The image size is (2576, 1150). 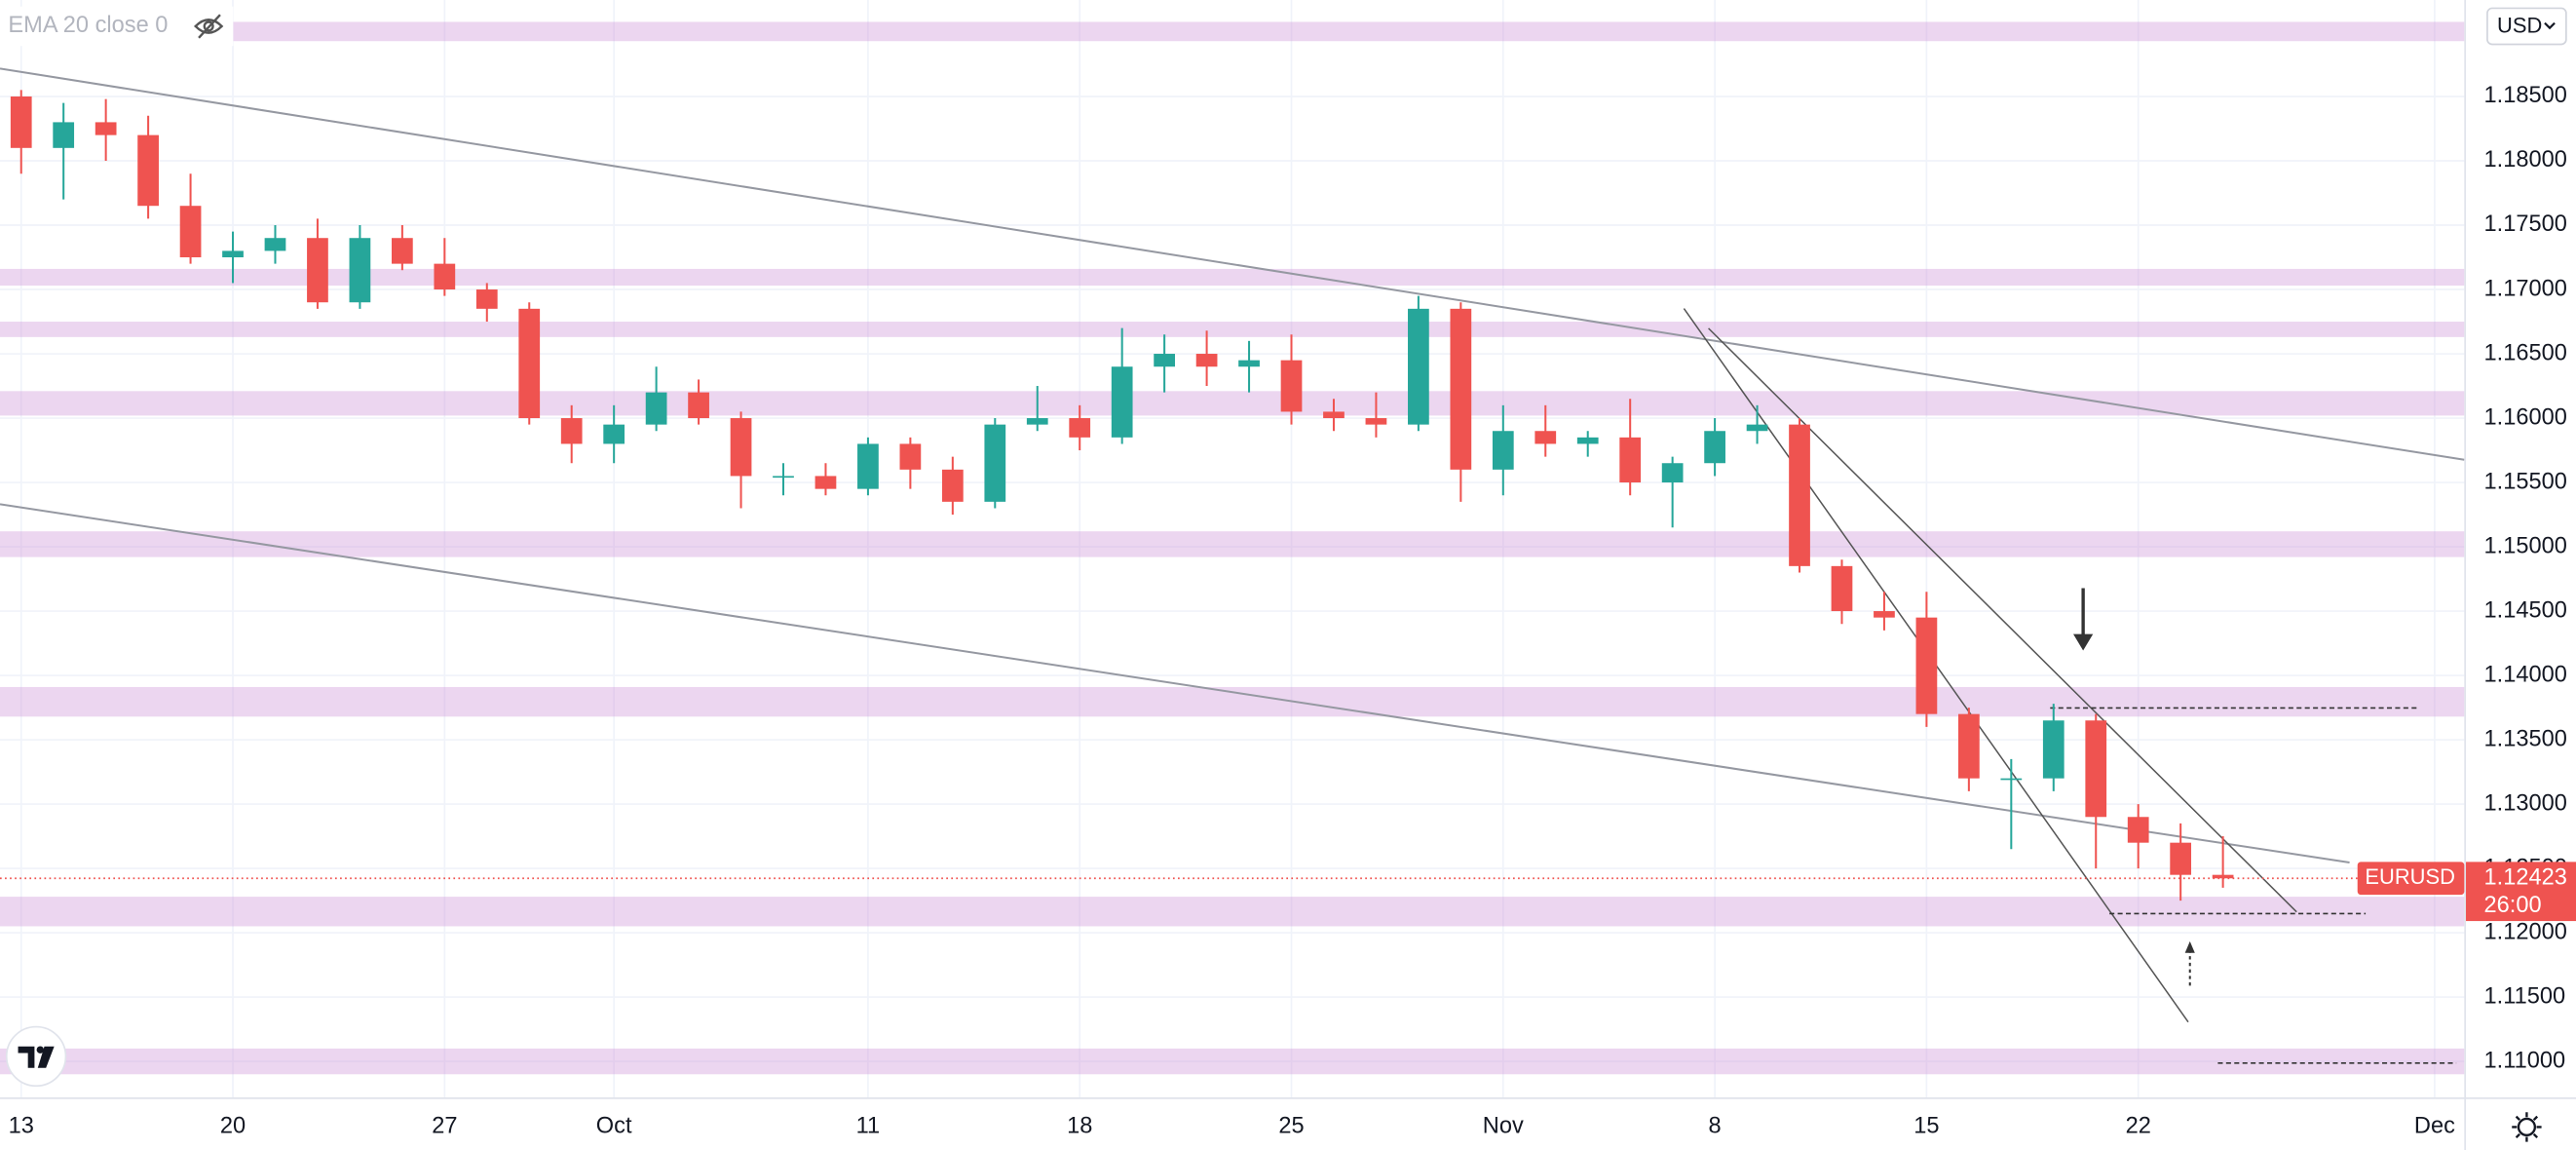 What do you see at coordinates (2189, 947) in the screenshot?
I see `arrow-head` at bounding box center [2189, 947].